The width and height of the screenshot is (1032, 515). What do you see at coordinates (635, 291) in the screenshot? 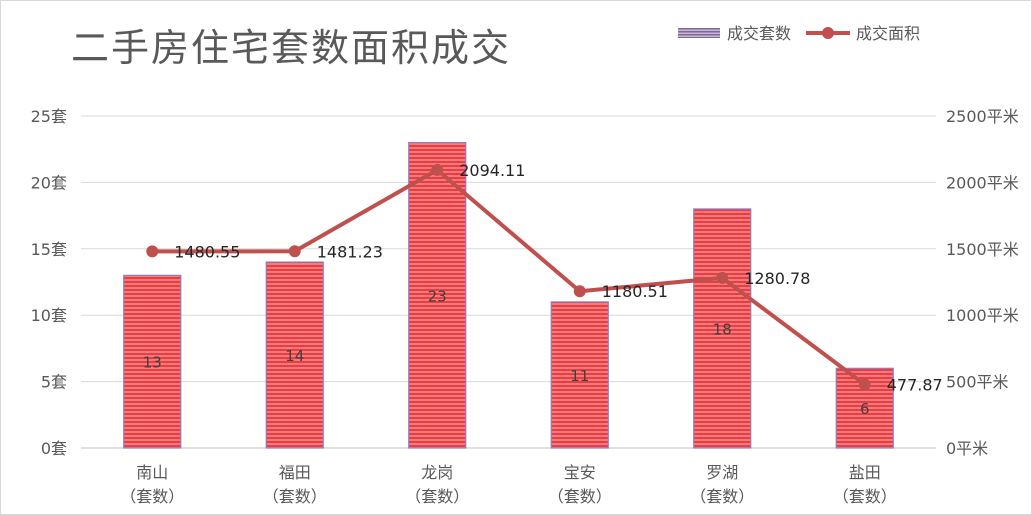
I see `line-data-label: 1180.51` at bounding box center [635, 291].